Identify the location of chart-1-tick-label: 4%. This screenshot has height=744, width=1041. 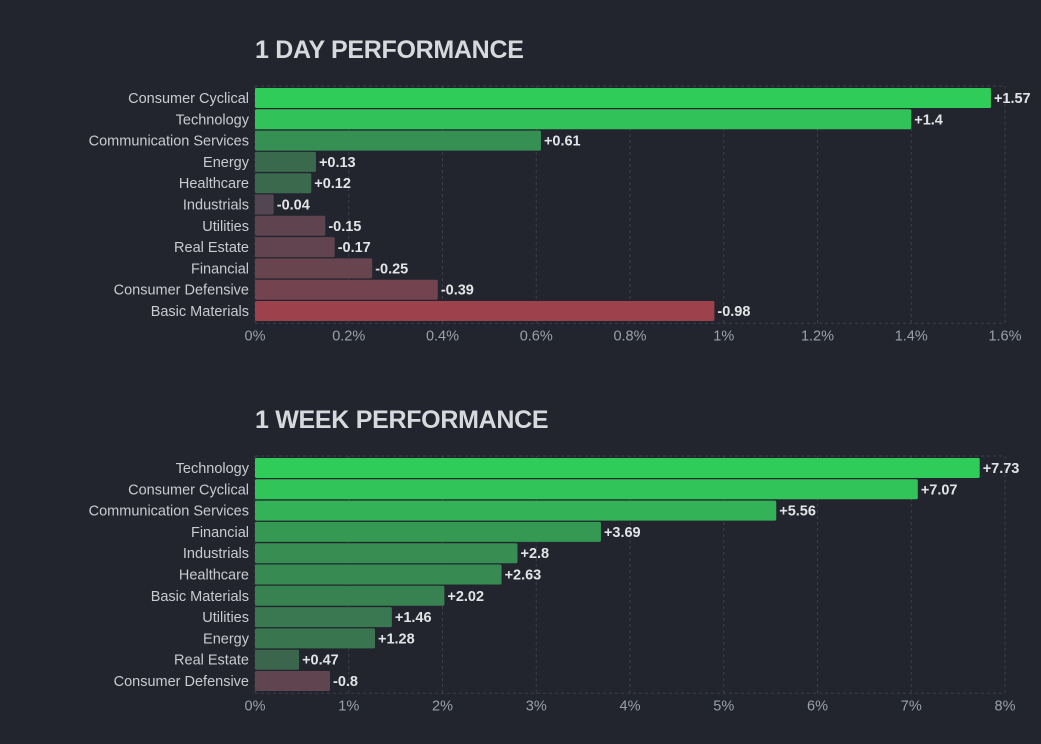
(630, 706).